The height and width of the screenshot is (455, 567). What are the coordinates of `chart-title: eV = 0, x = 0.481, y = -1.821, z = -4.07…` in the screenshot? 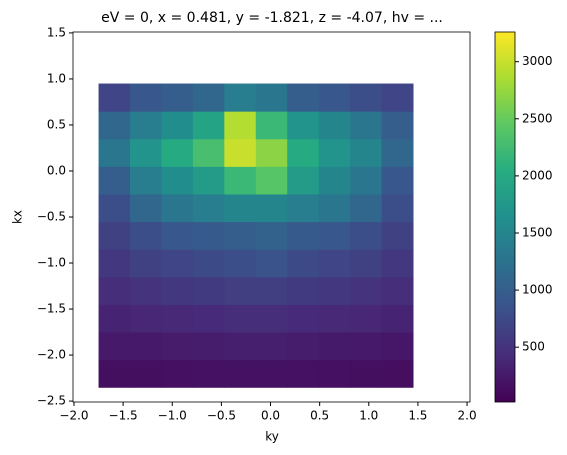 It's located at (272, 18).